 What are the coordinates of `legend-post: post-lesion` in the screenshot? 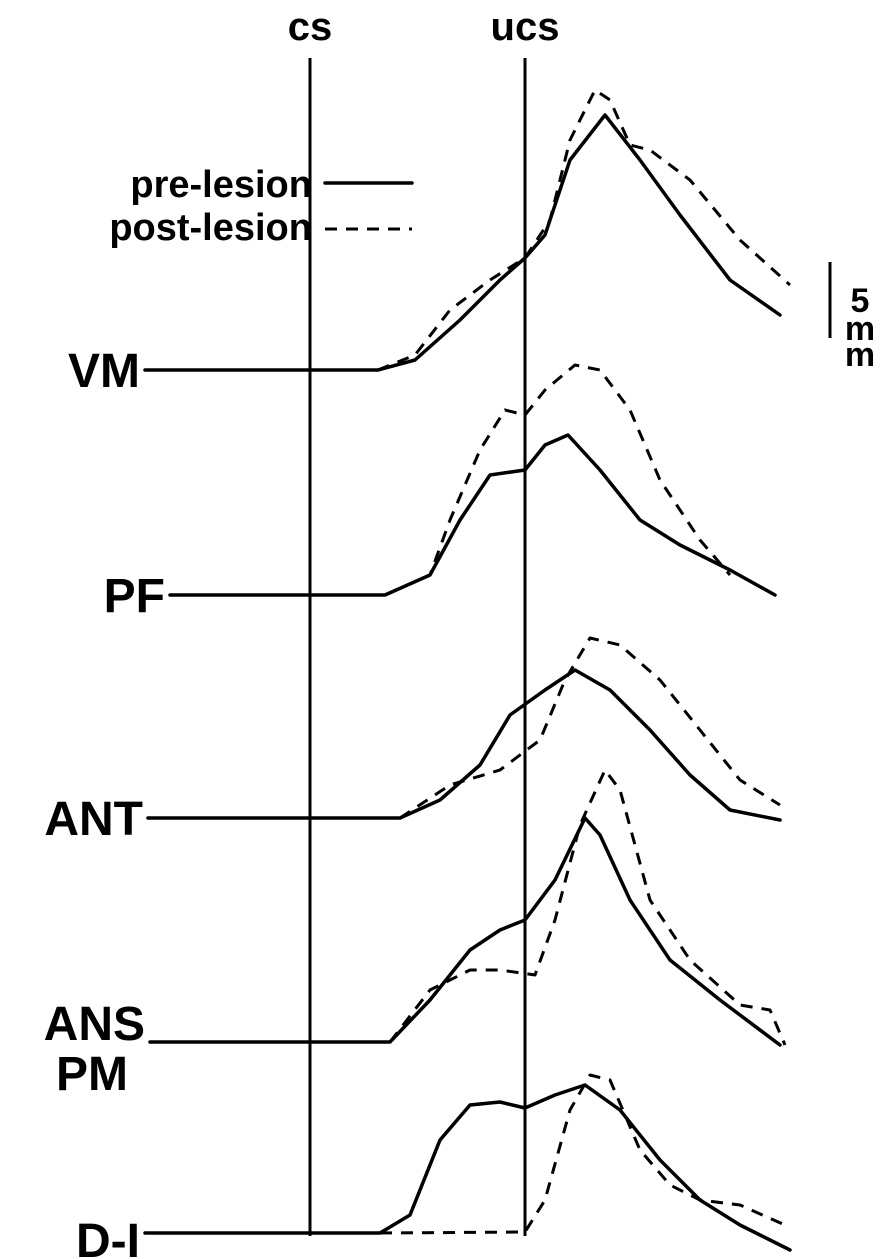 It's located at (210, 228).